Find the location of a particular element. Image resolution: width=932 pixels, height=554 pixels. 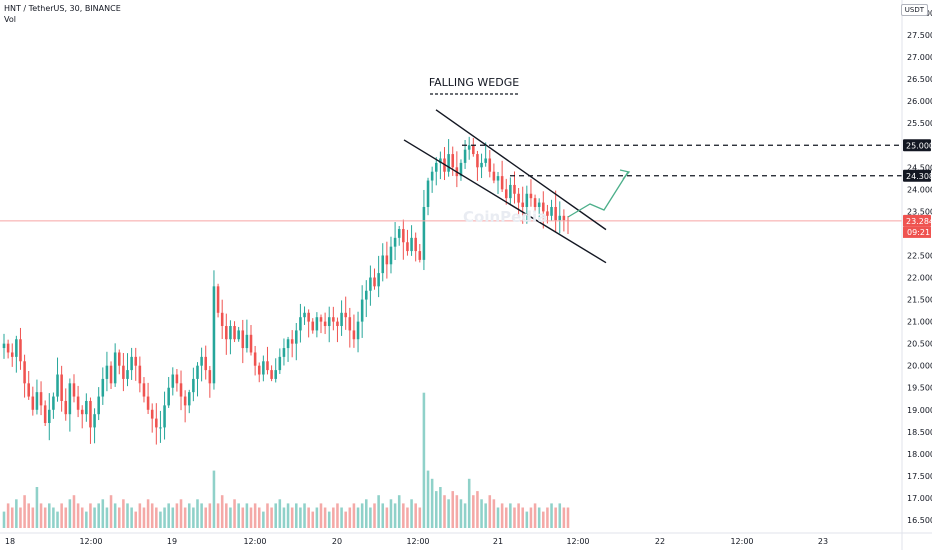

time-tick-label: 20 is located at coordinates (337, 541).